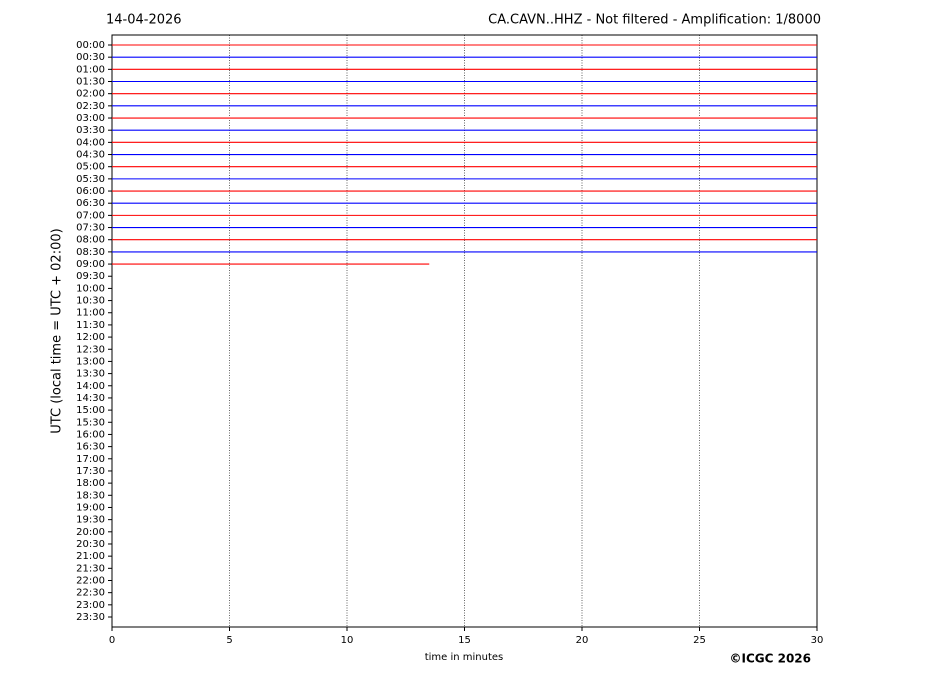 This screenshot has height=696, width=927. I want to click on y-tick-label: 21:30, so click(90, 568).